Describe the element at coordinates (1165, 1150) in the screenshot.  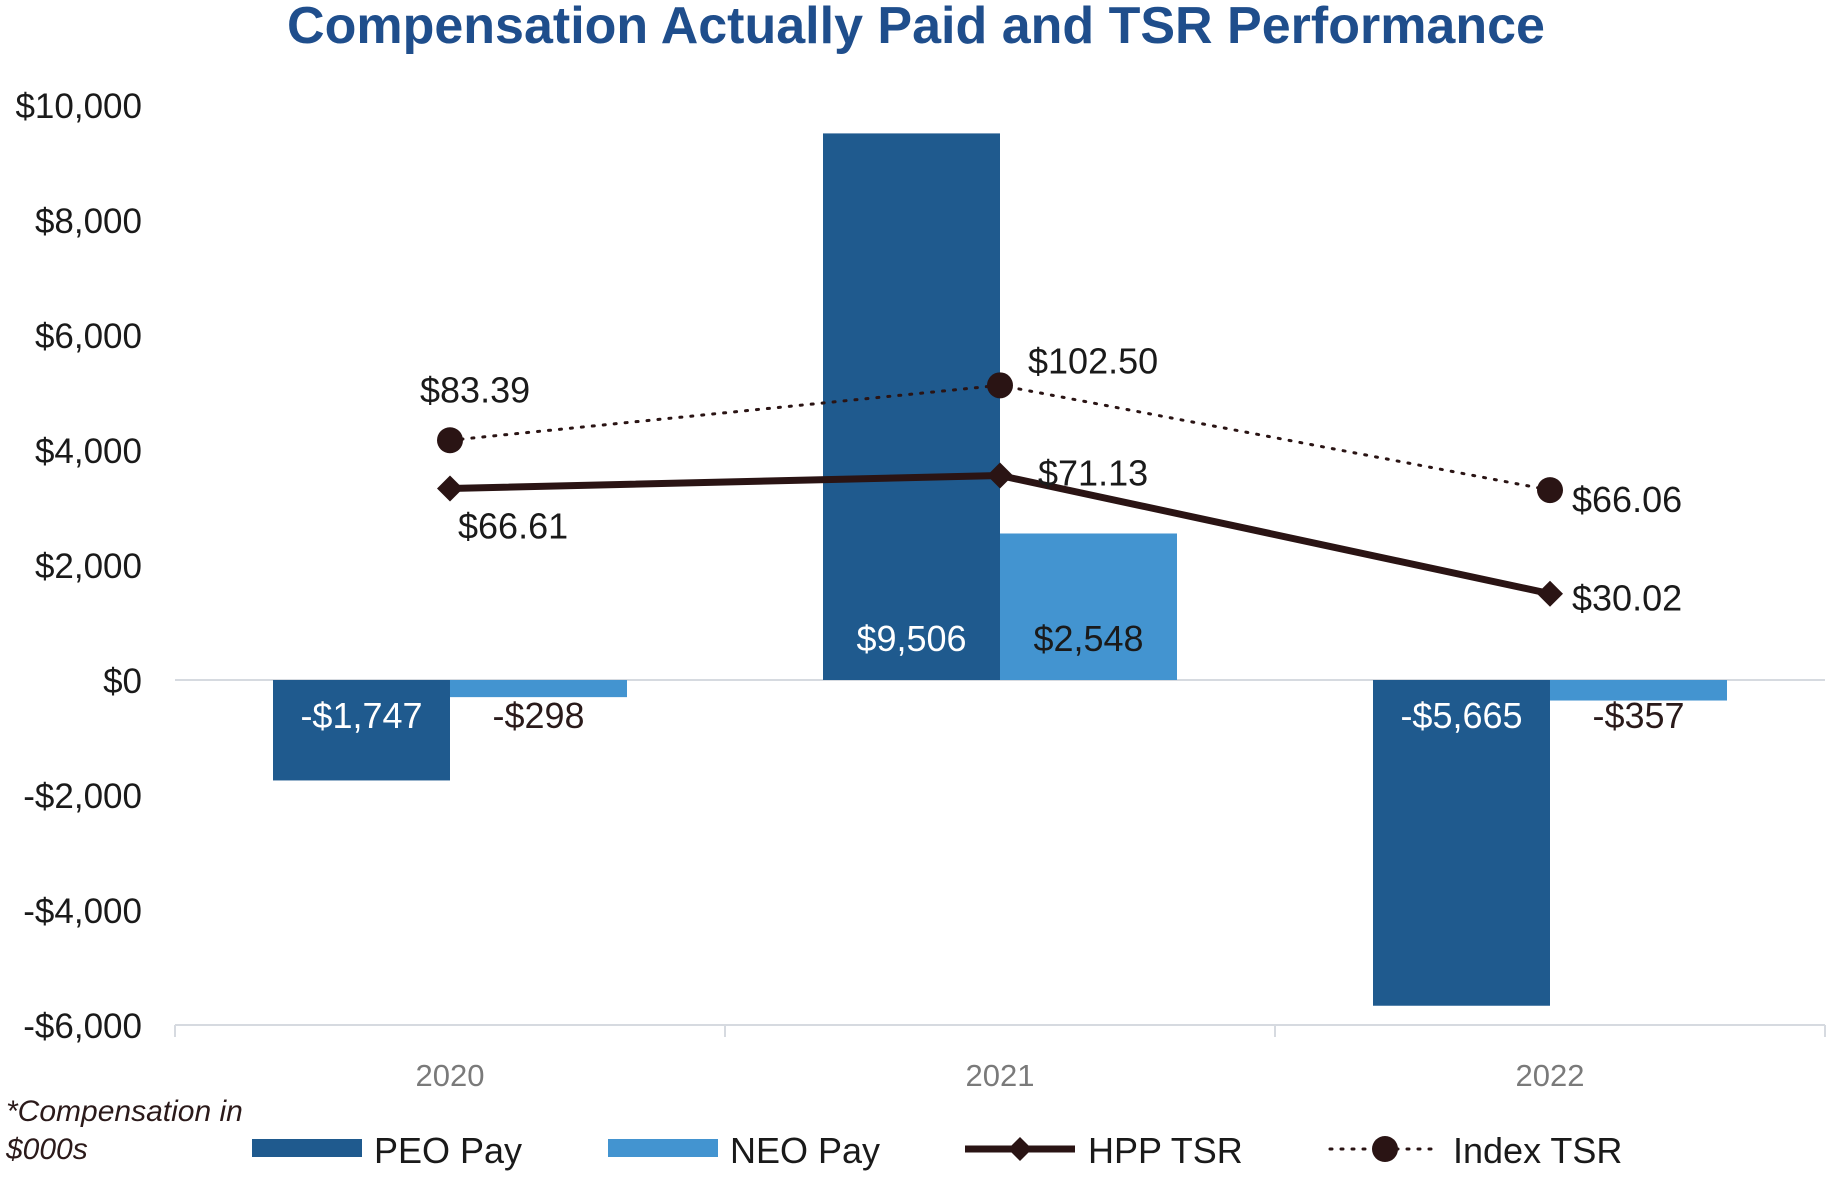
I see `legend-hpp-tsr-label: HPP TSR` at that location.